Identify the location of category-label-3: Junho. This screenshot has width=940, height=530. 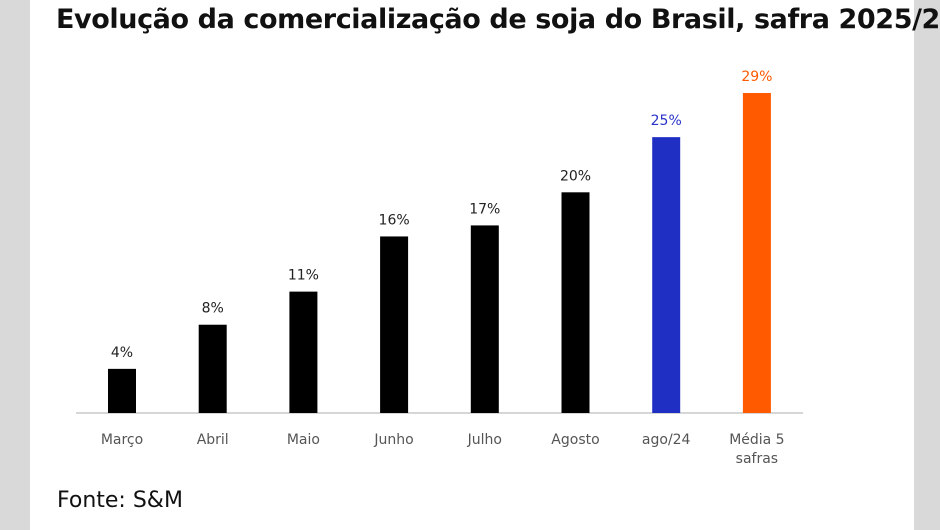
(393, 440).